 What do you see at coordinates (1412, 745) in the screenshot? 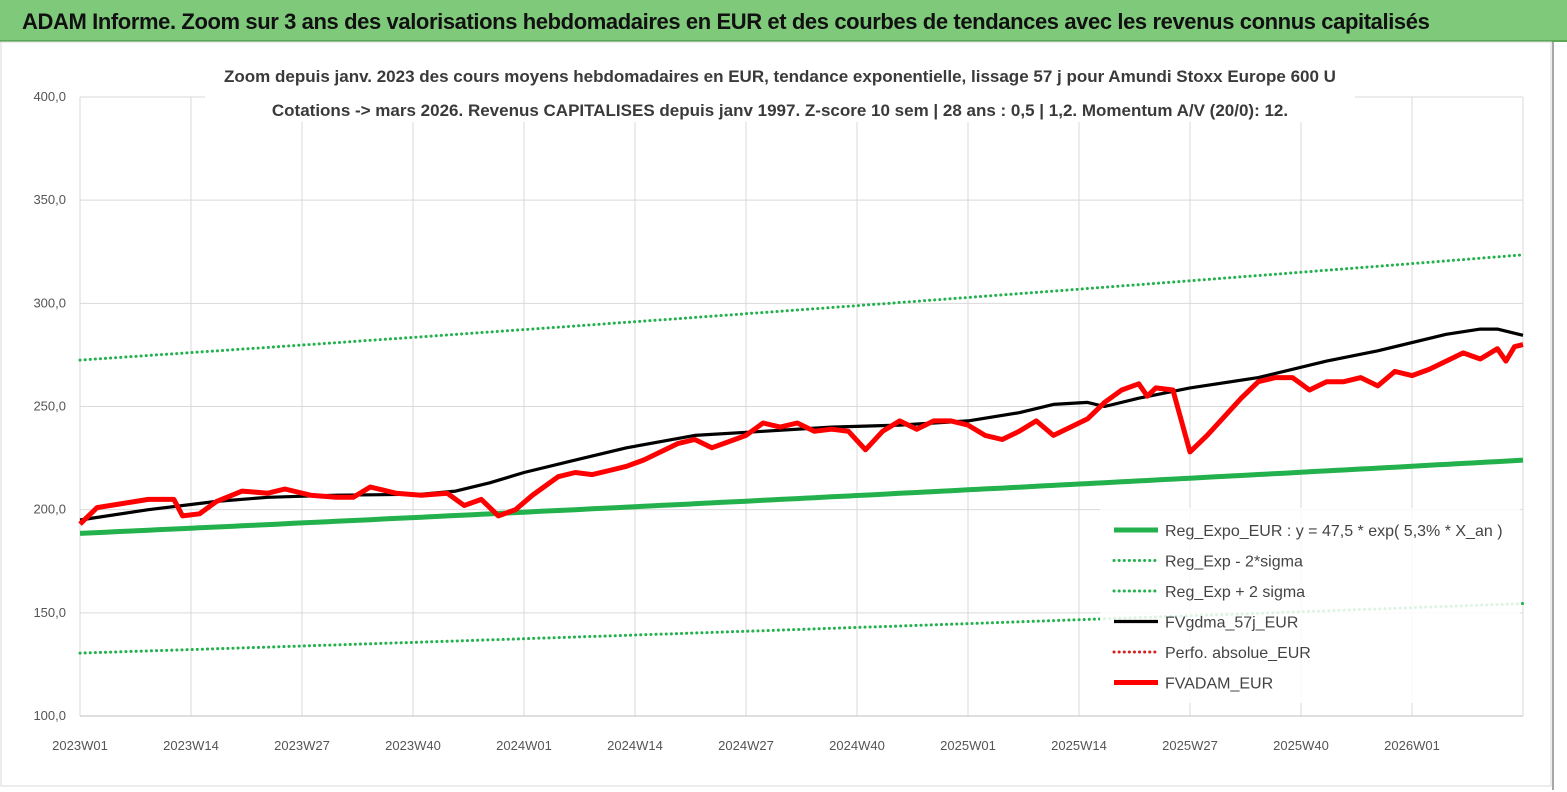
I see `x-tick-label: 2026W01` at bounding box center [1412, 745].